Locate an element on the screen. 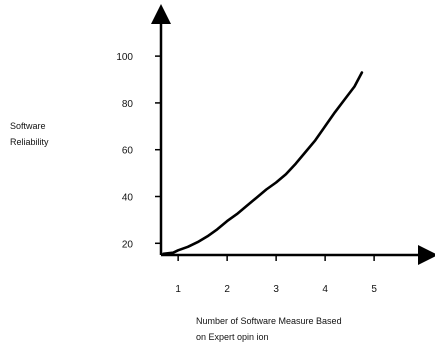 The image size is (435, 349). y-tick-label: 80 is located at coordinates (128, 104).